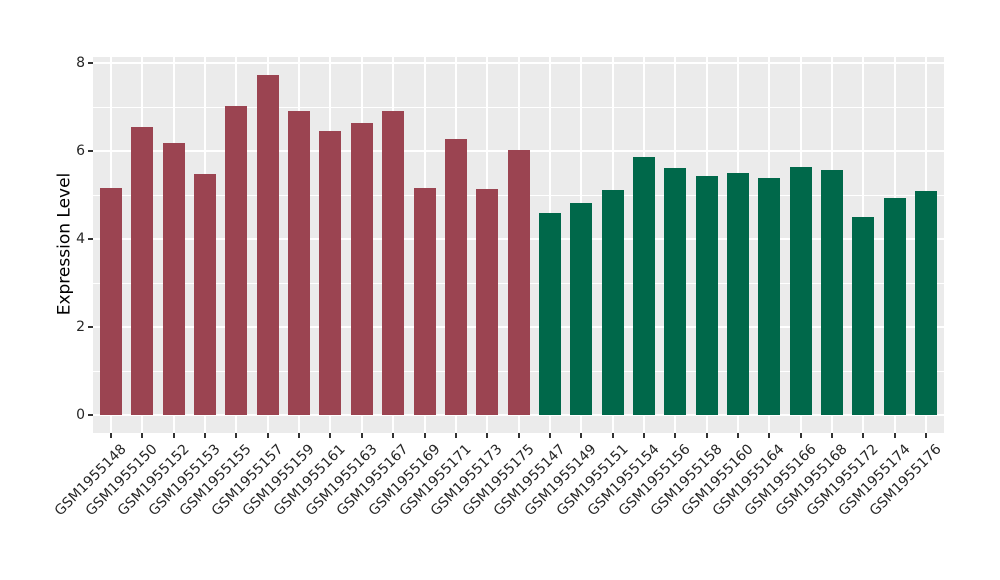  What do you see at coordinates (706, 295) in the screenshot?
I see `bar-GSM1955158` at bounding box center [706, 295].